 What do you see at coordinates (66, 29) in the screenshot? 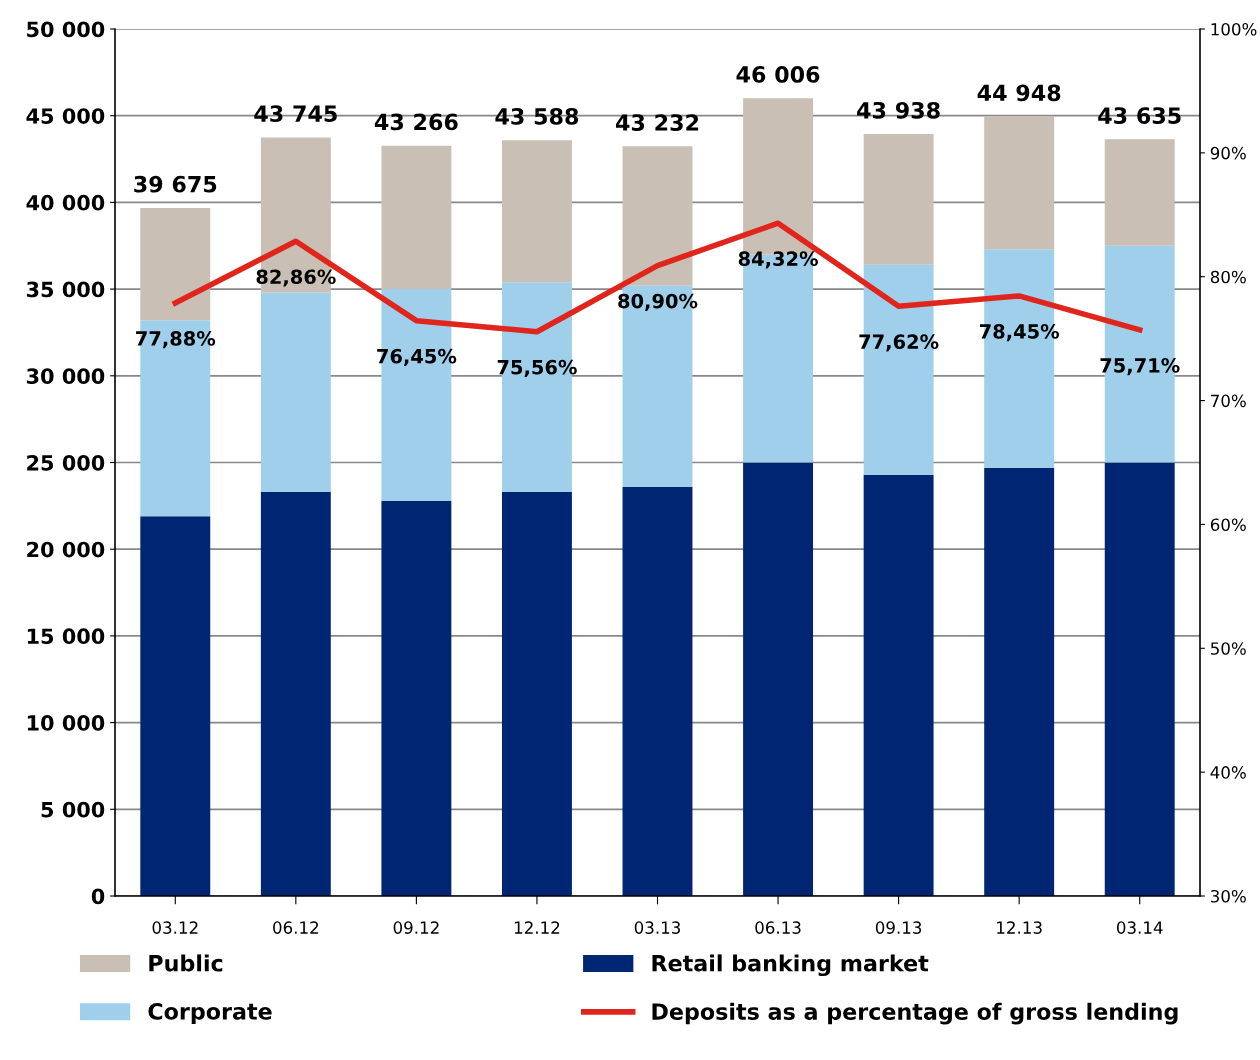
I see `y-tick-label: 50 000` at bounding box center [66, 29].